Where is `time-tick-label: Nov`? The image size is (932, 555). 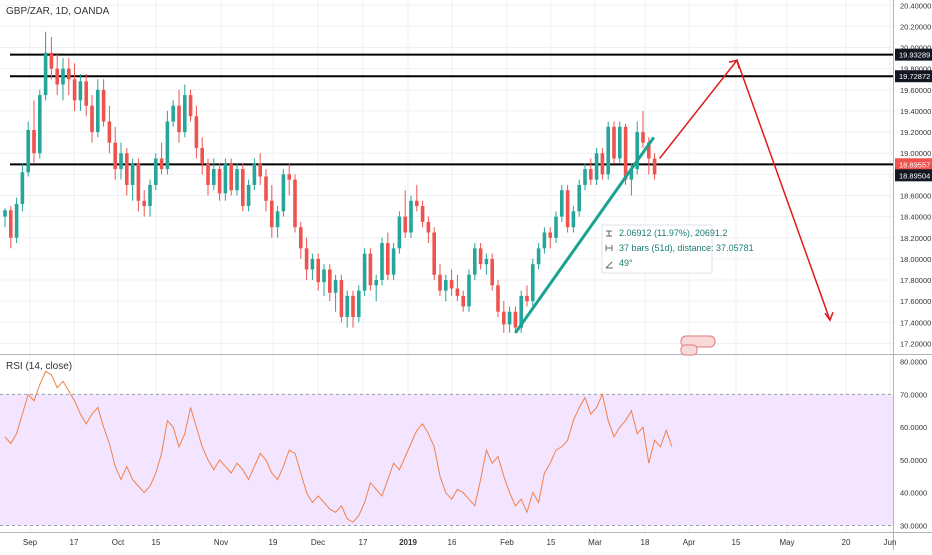
time-tick-label: Nov is located at coordinates (221, 542).